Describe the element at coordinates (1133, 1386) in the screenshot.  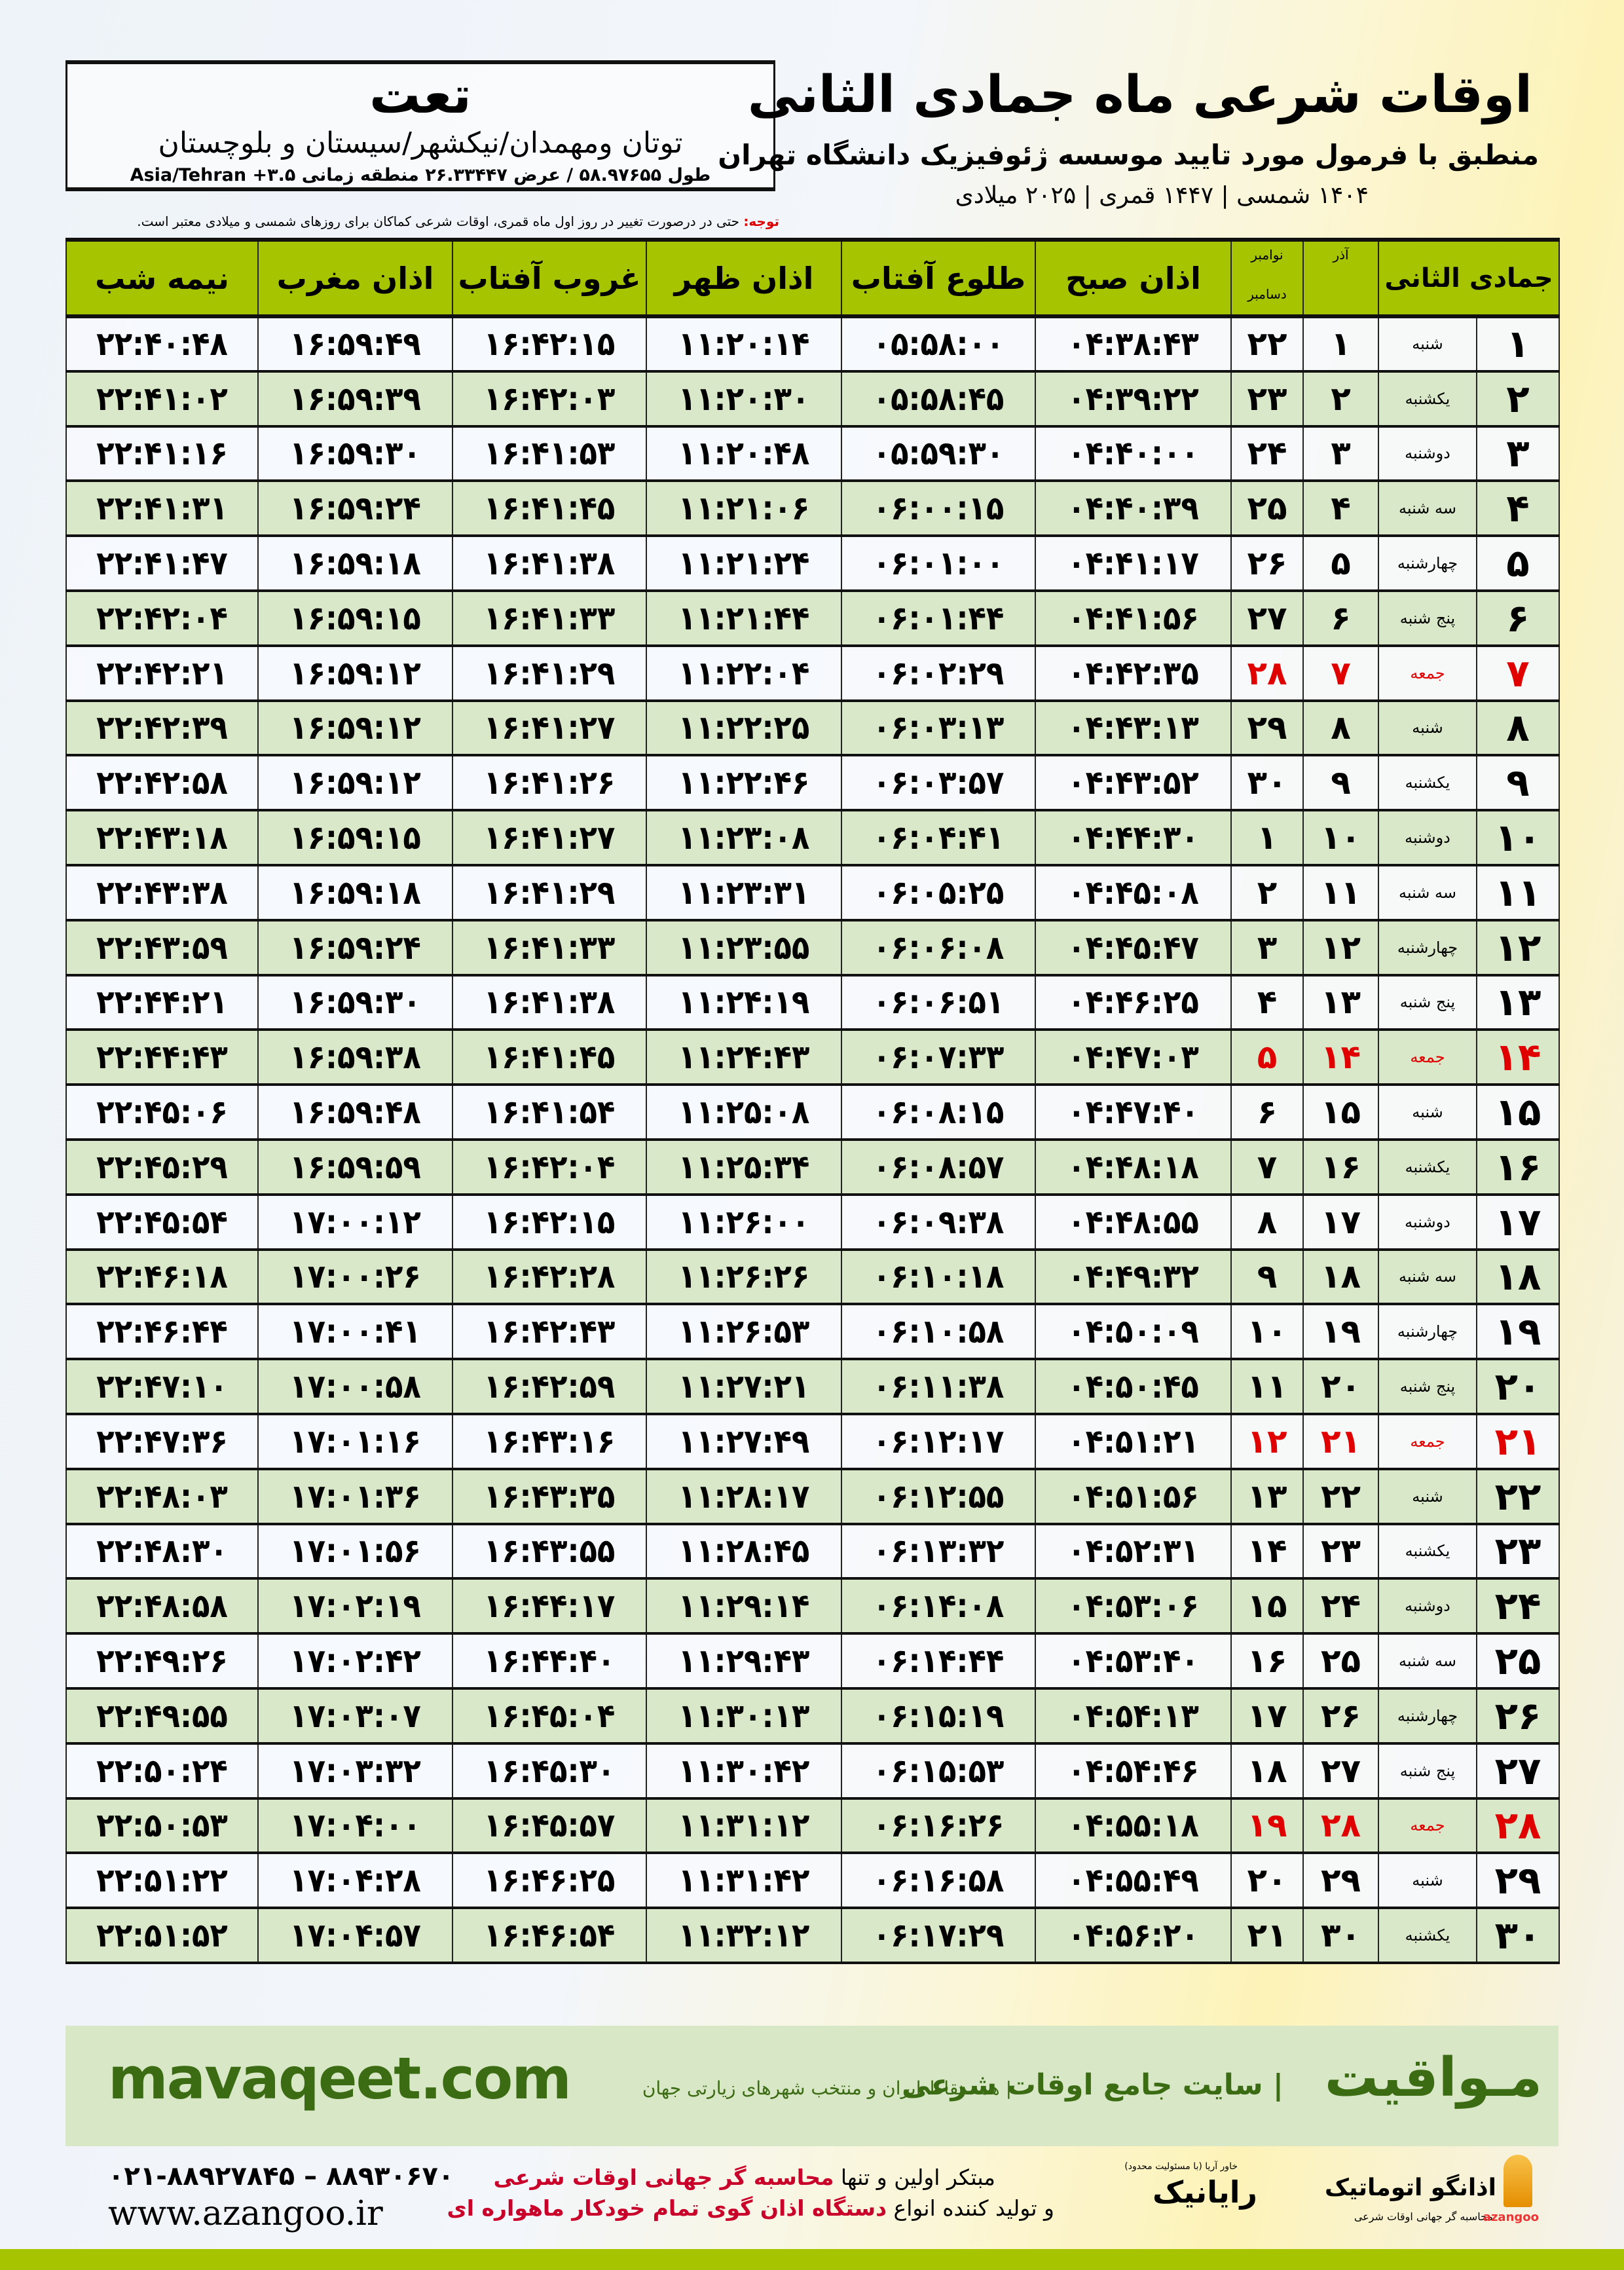
I see `azan-sobh-cell: ۰۴:۵۰:۴۵` at that location.